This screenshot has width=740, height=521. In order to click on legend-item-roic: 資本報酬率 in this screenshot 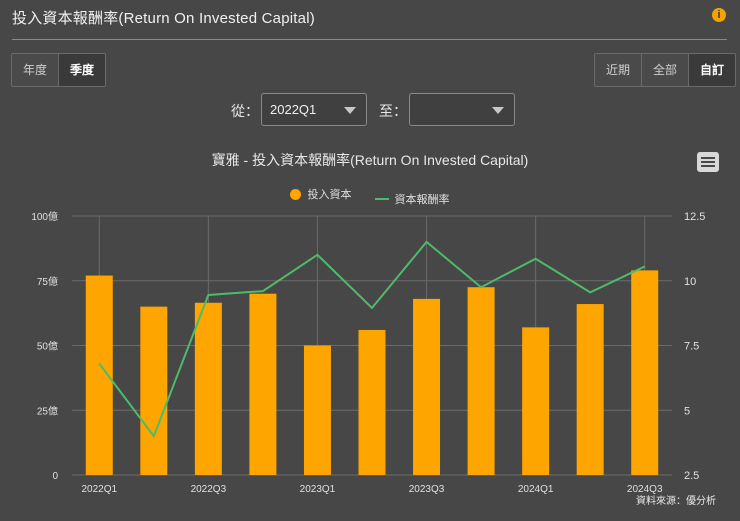, I will do `click(412, 199)`.